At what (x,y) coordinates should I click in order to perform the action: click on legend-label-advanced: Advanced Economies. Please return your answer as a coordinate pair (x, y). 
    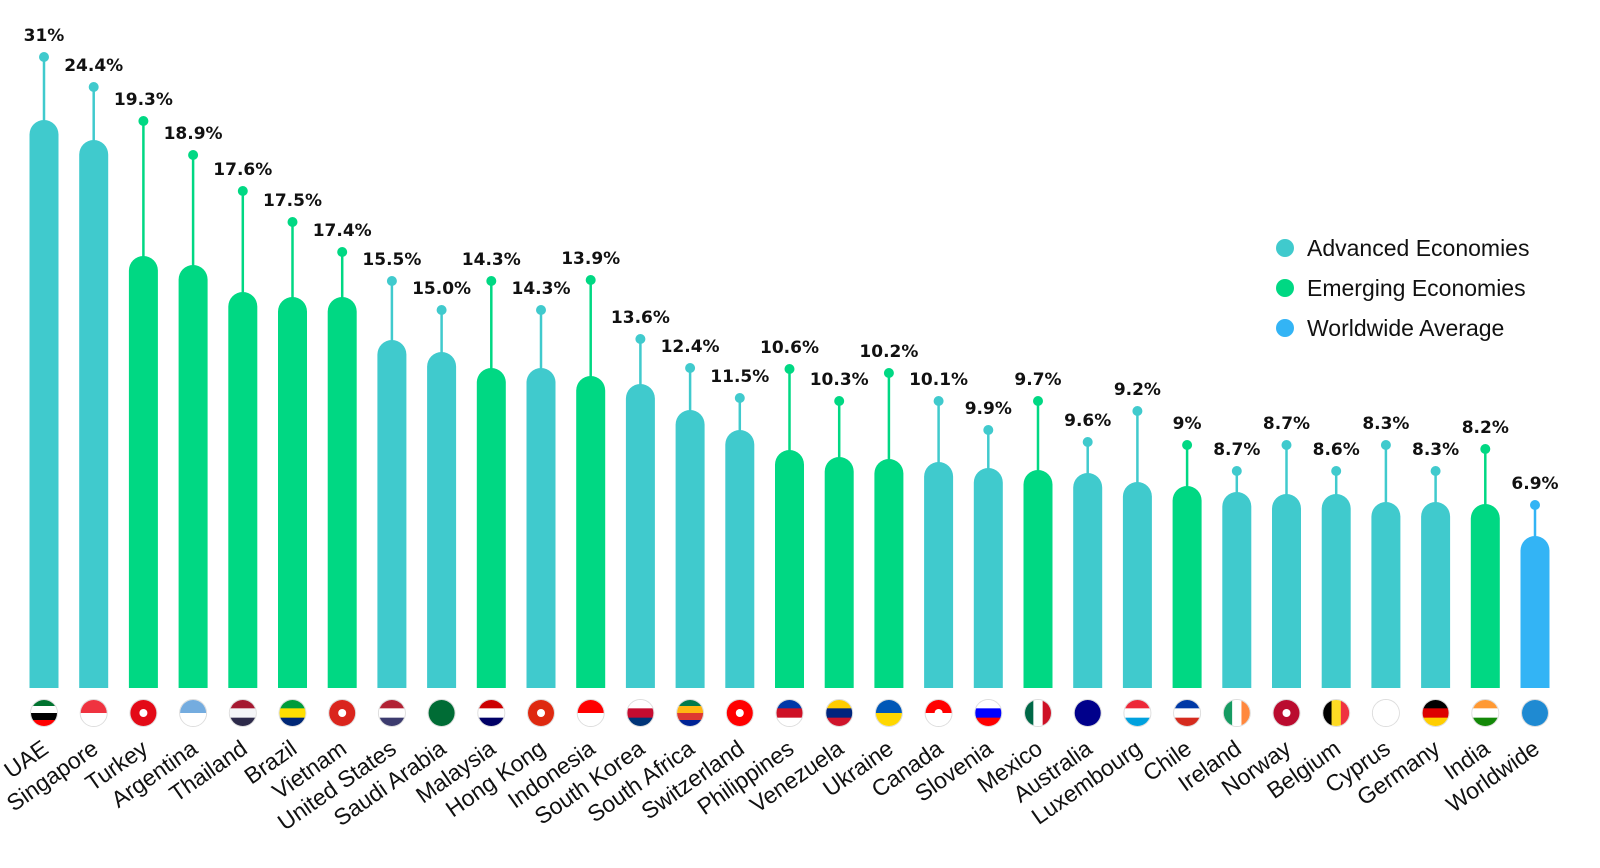
    Looking at the image, I should click on (1418, 247).